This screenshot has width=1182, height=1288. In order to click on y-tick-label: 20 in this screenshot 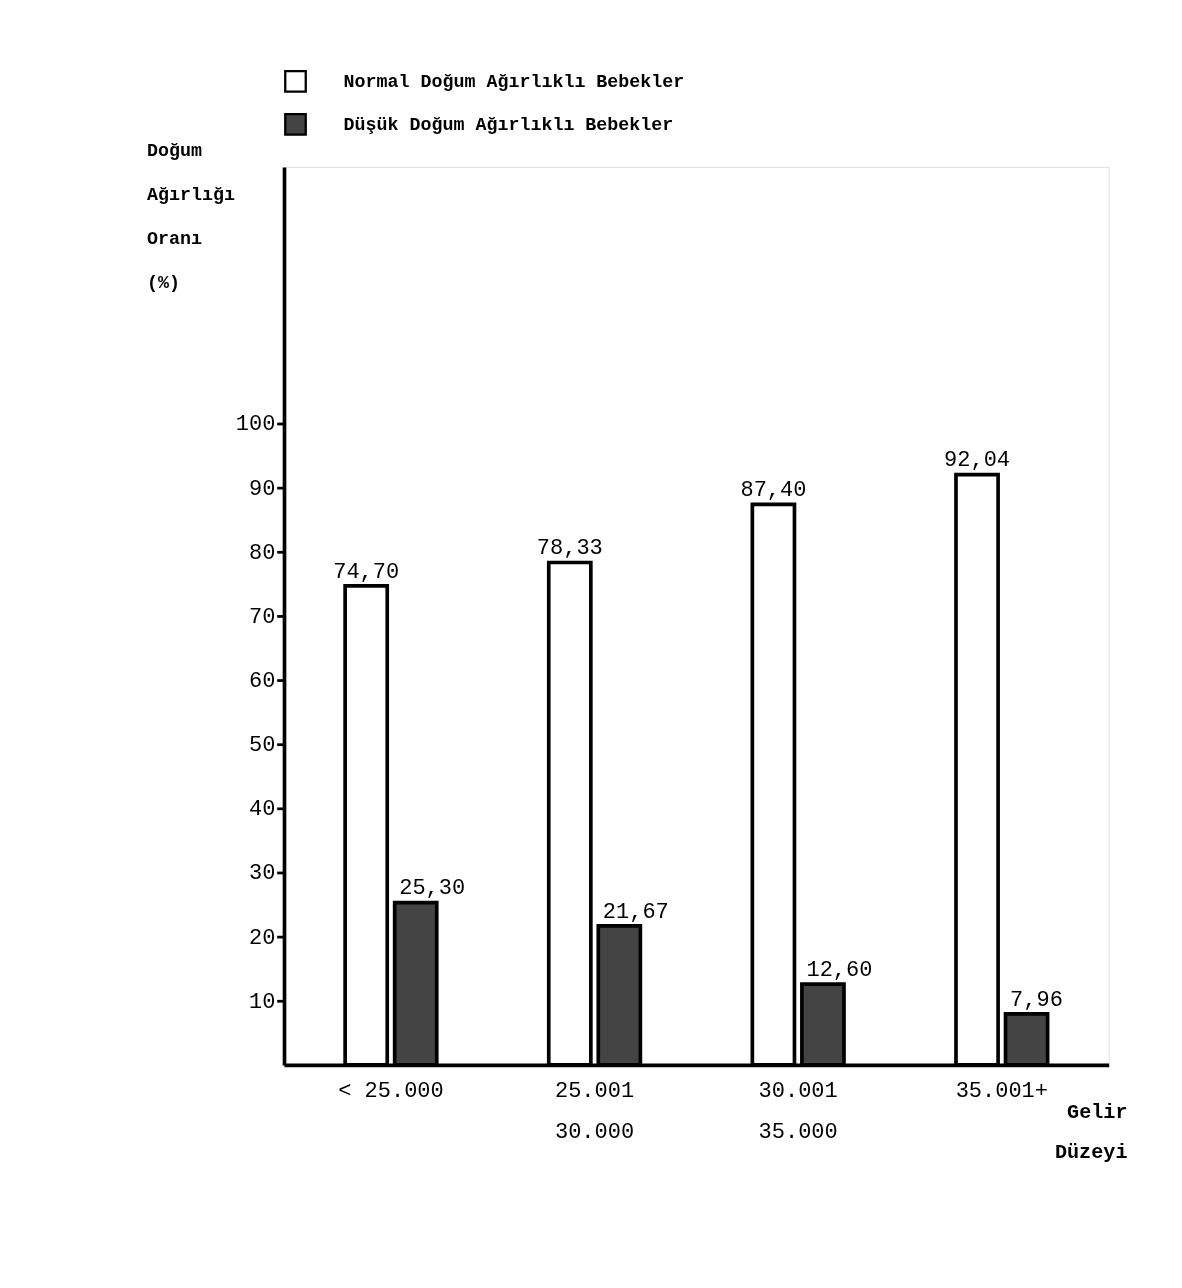, I will do `click(262, 938)`.